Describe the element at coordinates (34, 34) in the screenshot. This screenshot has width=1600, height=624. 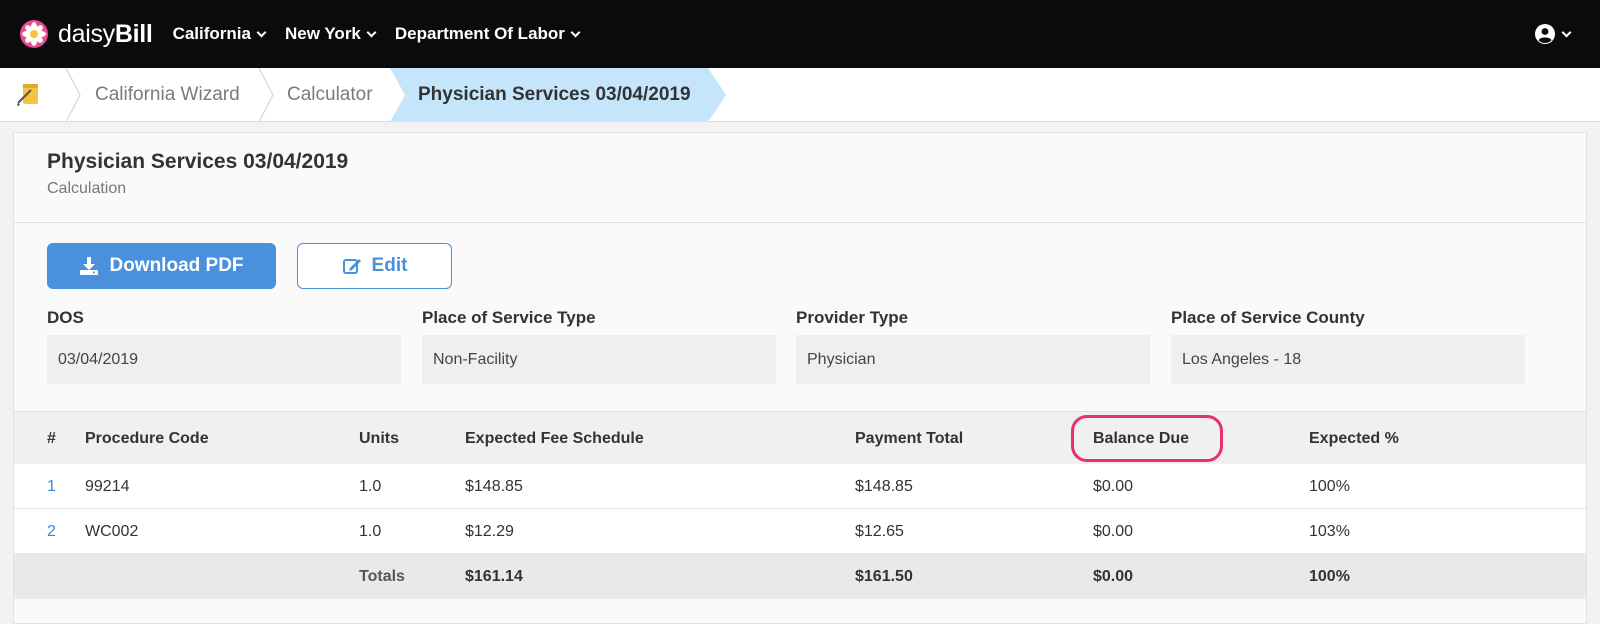
I see `daisy-logo-icon` at that location.